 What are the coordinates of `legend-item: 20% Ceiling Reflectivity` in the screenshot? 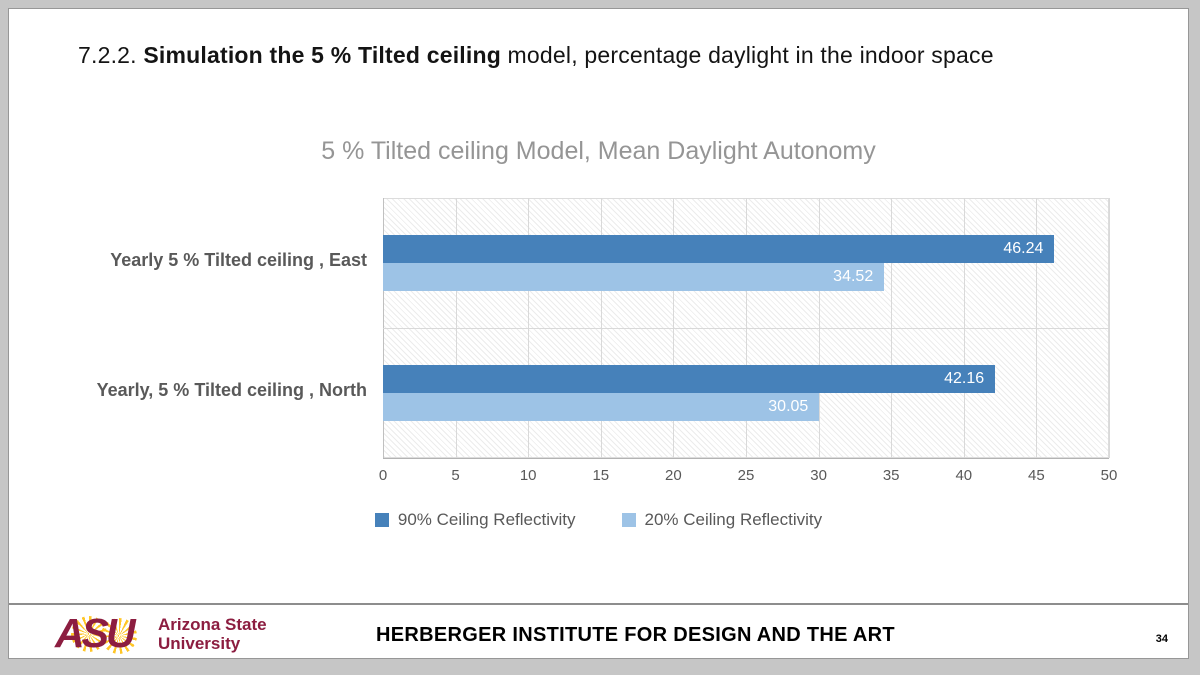 It's located at (722, 520).